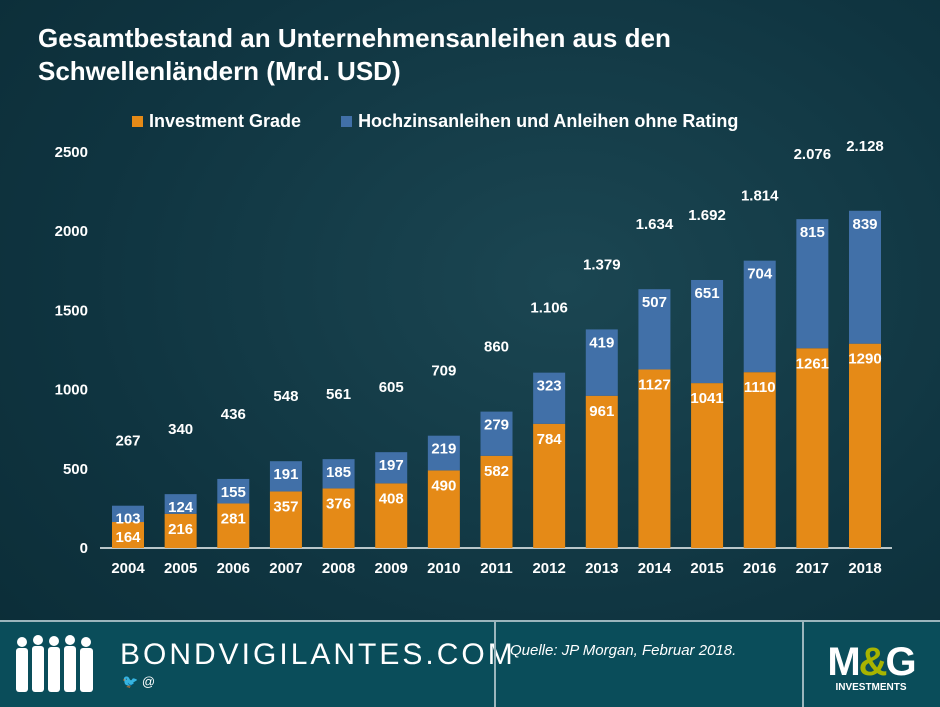  I want to click on source-note: Quelle: JP Morgan, Februar 2018., so click(623, 650).